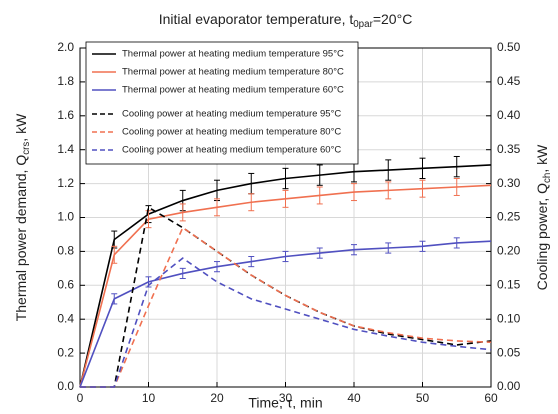 The height and width of the screenshot is (414, 558). What do you see at coordinates (509, 149) in the screenshot?
I see `y2-tick-label: 0.35` at bounding box center [509, 149].